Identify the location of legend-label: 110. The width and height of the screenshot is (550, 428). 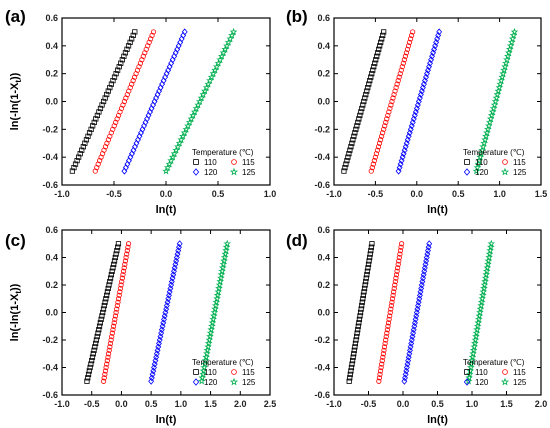
(481, 162).